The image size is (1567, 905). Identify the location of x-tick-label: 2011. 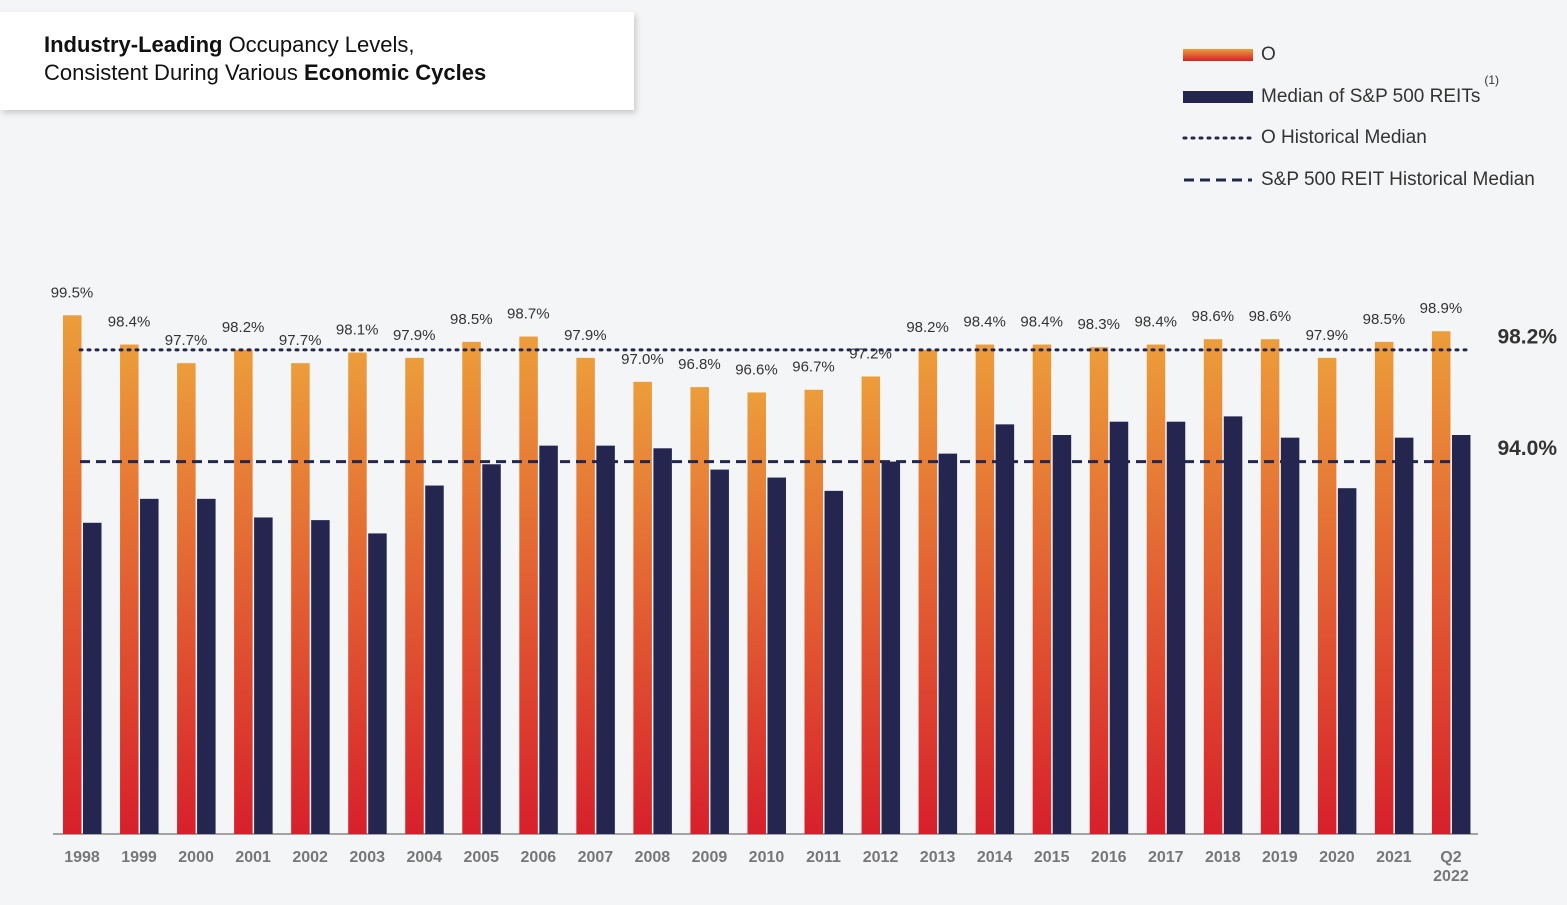
(823, 857).